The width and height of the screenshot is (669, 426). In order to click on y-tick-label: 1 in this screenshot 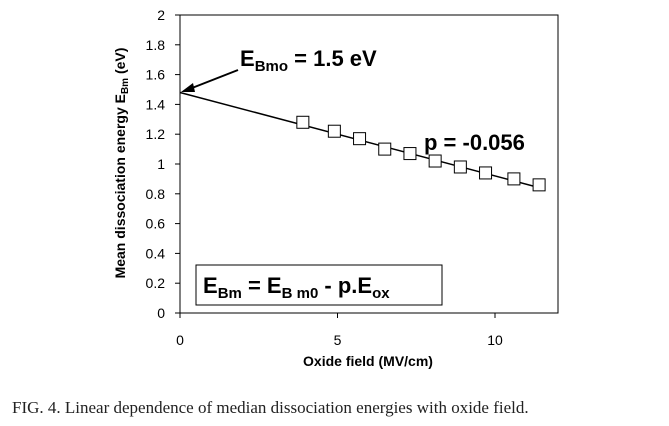, I will do `click(161, 164)`.